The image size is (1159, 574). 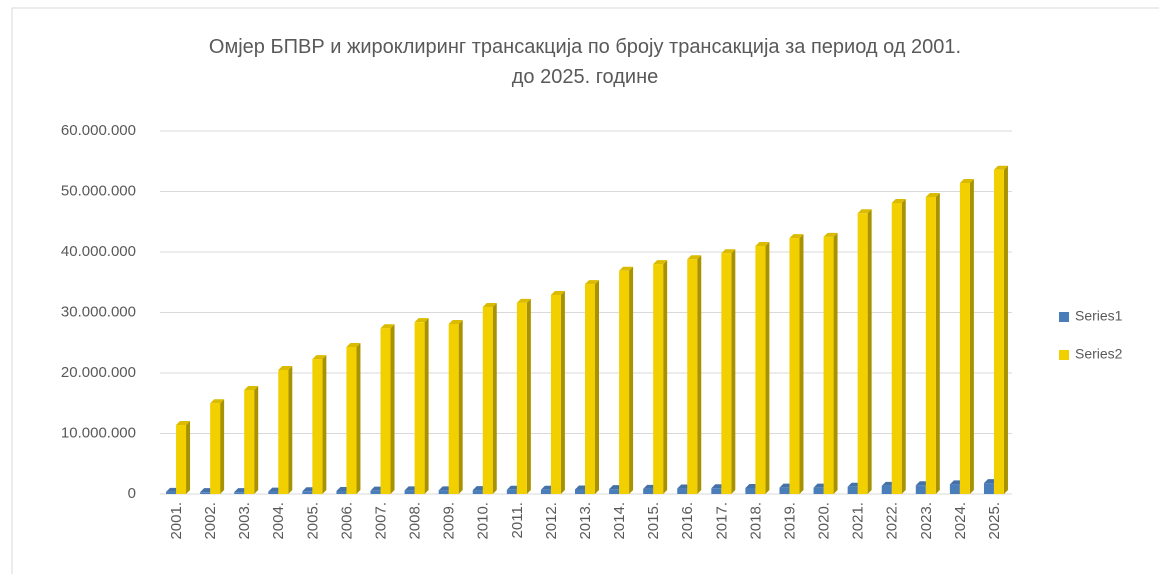 What do you see at coordinates (312, 521) in the screenshot?
I see `x-tick-label: 2005.` at bounding box center [312, 521].